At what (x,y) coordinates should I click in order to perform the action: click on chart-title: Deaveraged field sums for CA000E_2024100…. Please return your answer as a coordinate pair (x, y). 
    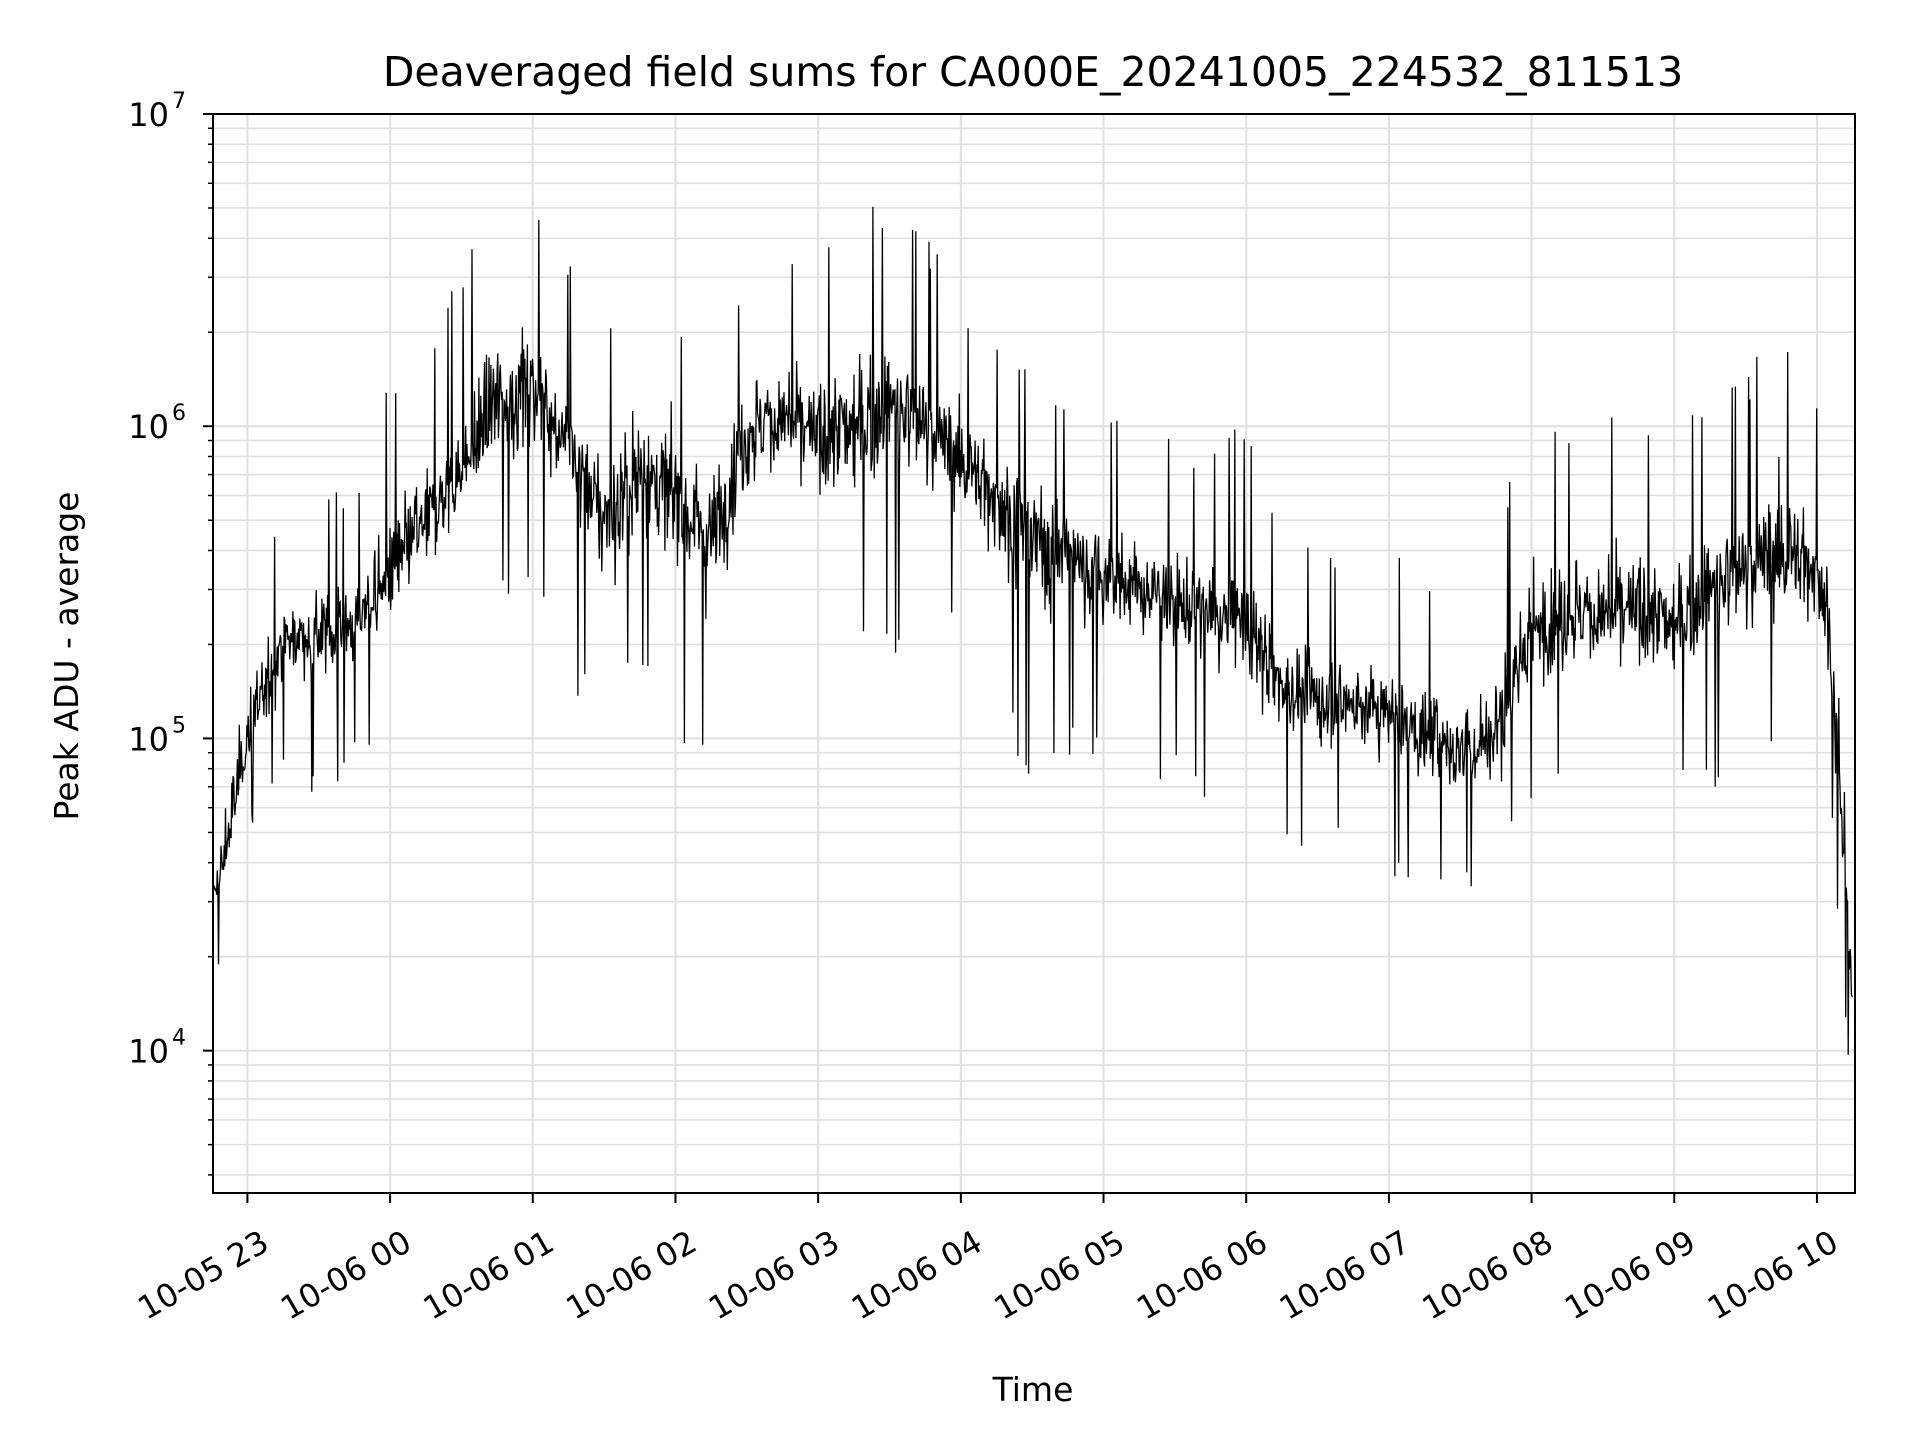
    Looking at the image, I should click on (1033, 72).